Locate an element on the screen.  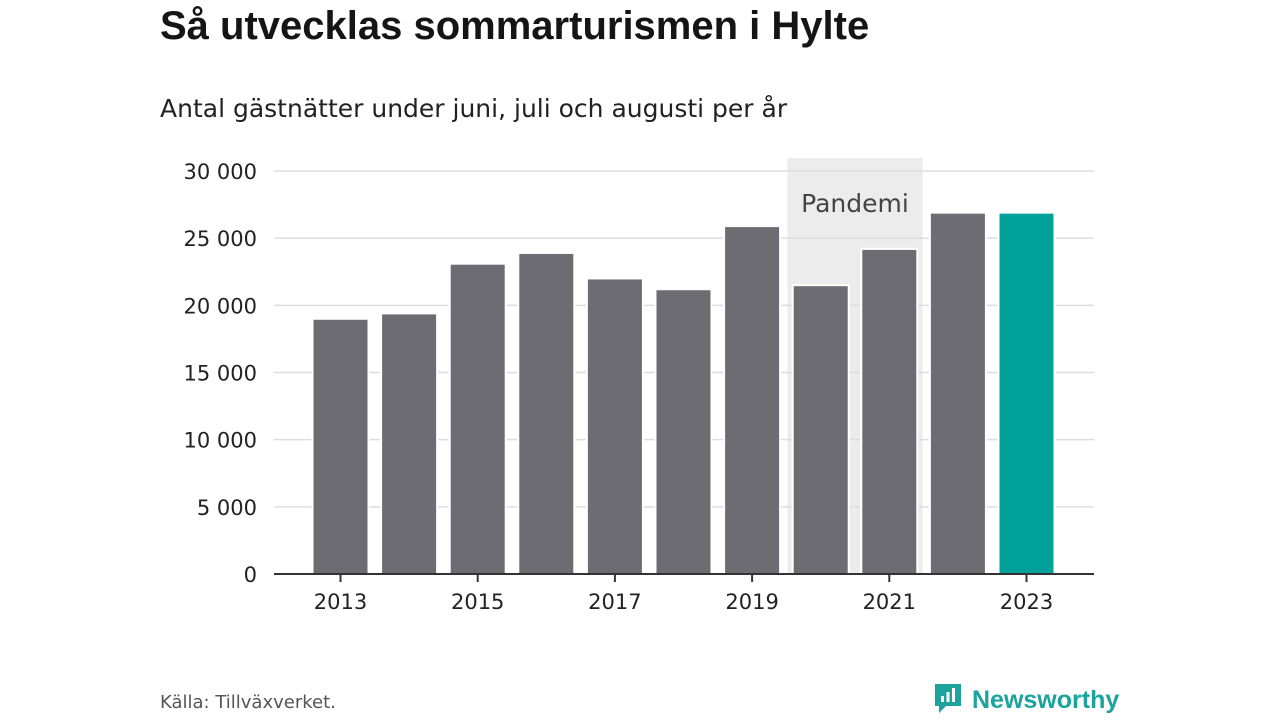
bar-2023 is located at coordinates (1026, 393).